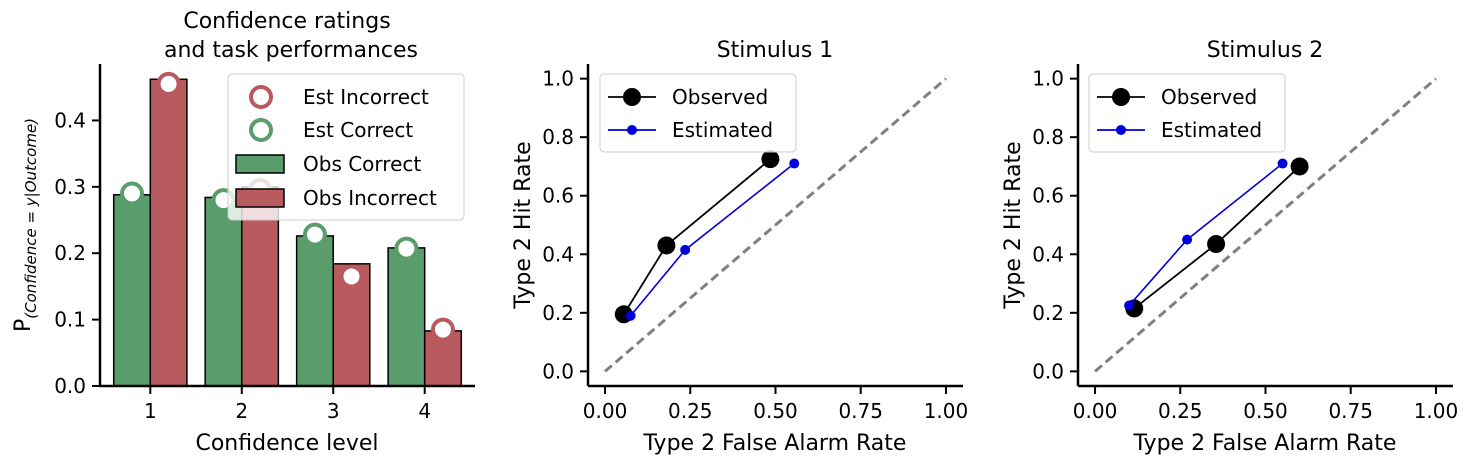 The width and height of the screenshot is (1471, 466). What do you see at coordinates (775, 50) in the screenshot?
I see `chart-title: Stimulus 1` at bounding box center [775, 50].